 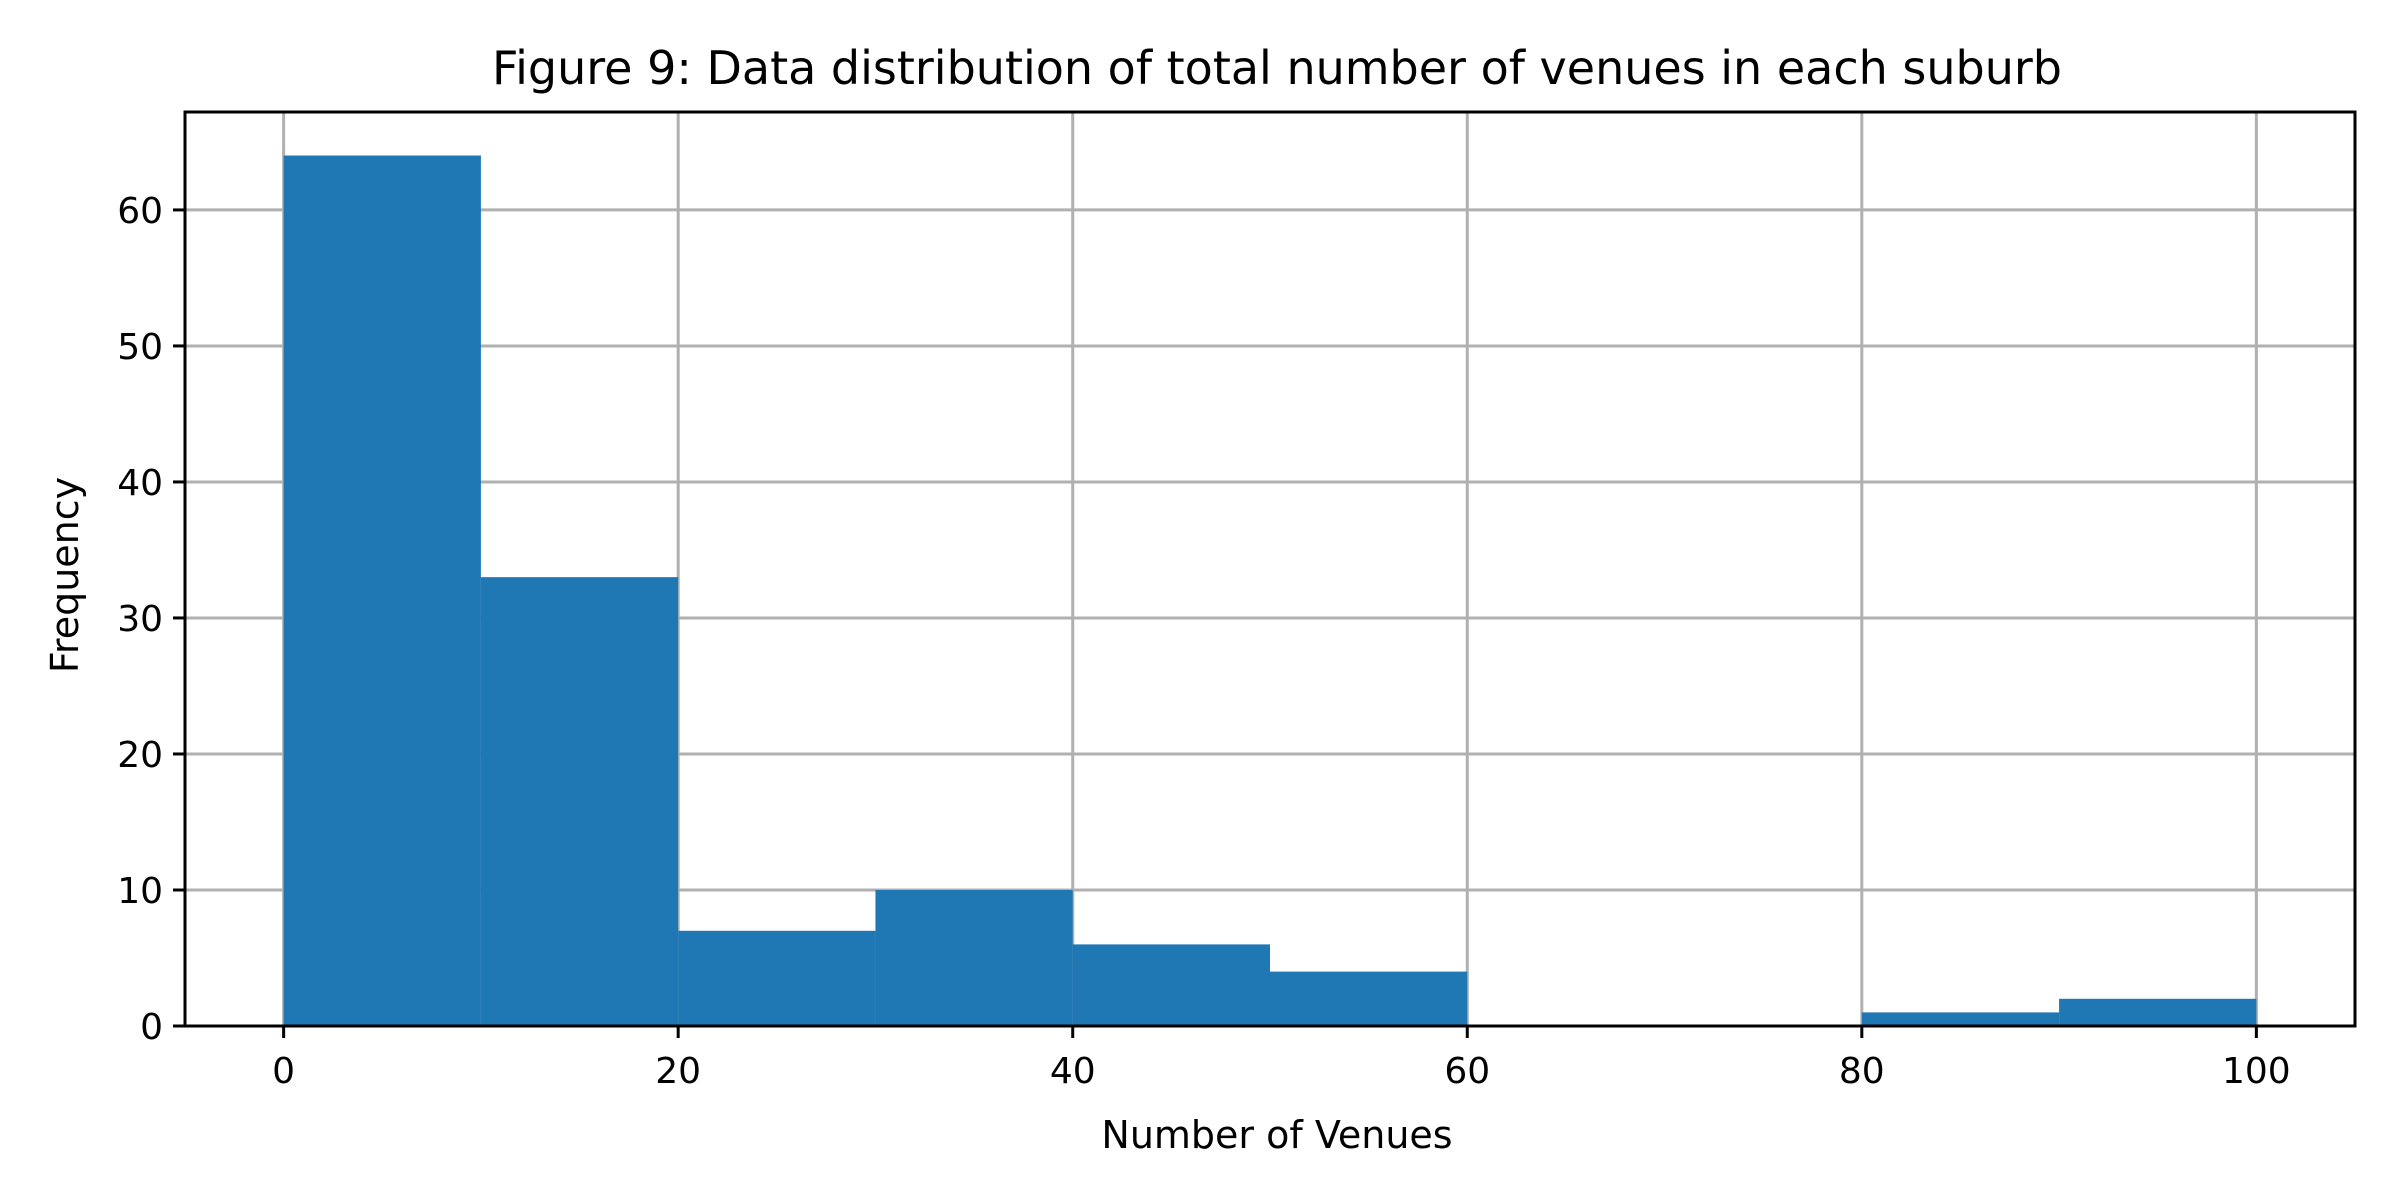 I want to click on x-axis-ticks: 0 20 40 60 80 100, so click(x=1281, y=1059).